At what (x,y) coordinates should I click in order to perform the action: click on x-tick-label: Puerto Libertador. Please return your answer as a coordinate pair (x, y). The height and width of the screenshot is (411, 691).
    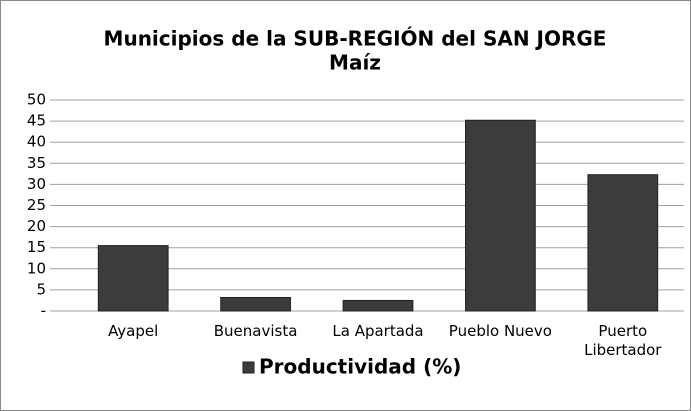
    Looking at the image, I should click on (623, 340).